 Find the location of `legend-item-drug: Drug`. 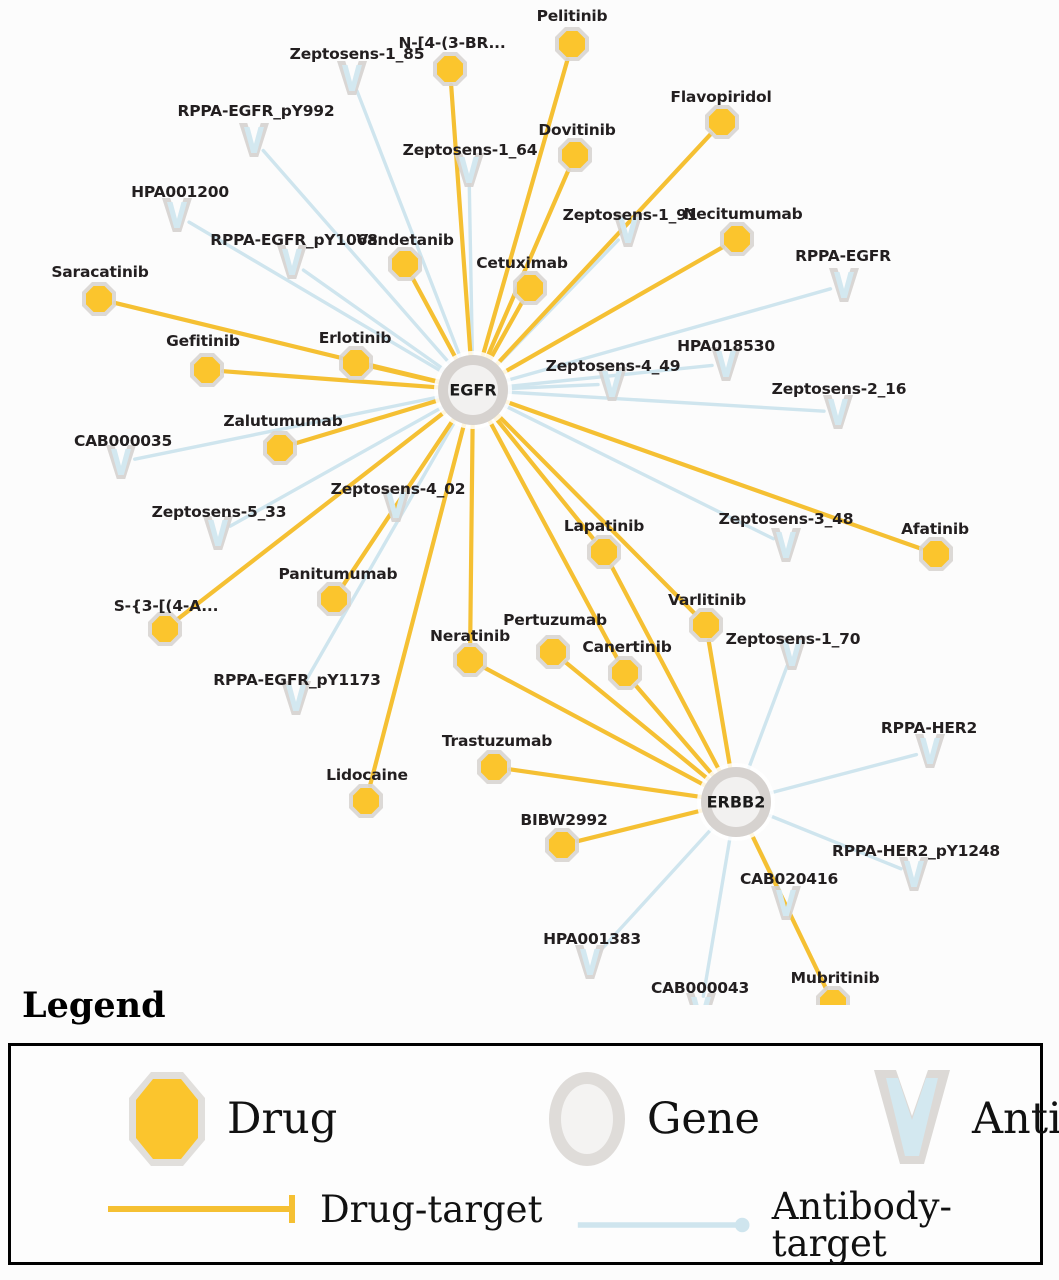

legend-item-drug: Drug is located at coordinates (229, 1119).